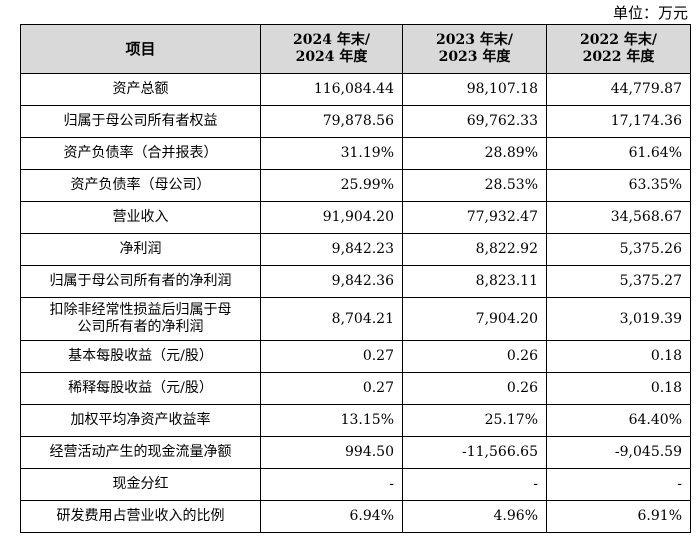  What do you see at coordinates (331, 281) in the screenshot?
I see `cell-2024: 9,842.36` at bounding box center [331, 281].